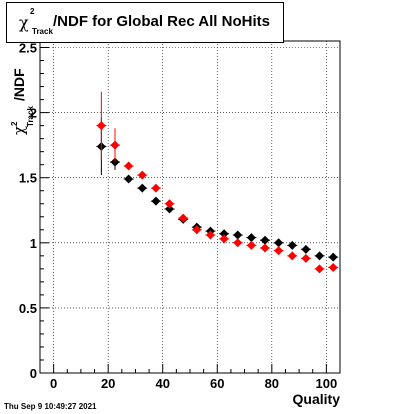  I want to click on title-chi-symbol: χ, so click(24, 22).